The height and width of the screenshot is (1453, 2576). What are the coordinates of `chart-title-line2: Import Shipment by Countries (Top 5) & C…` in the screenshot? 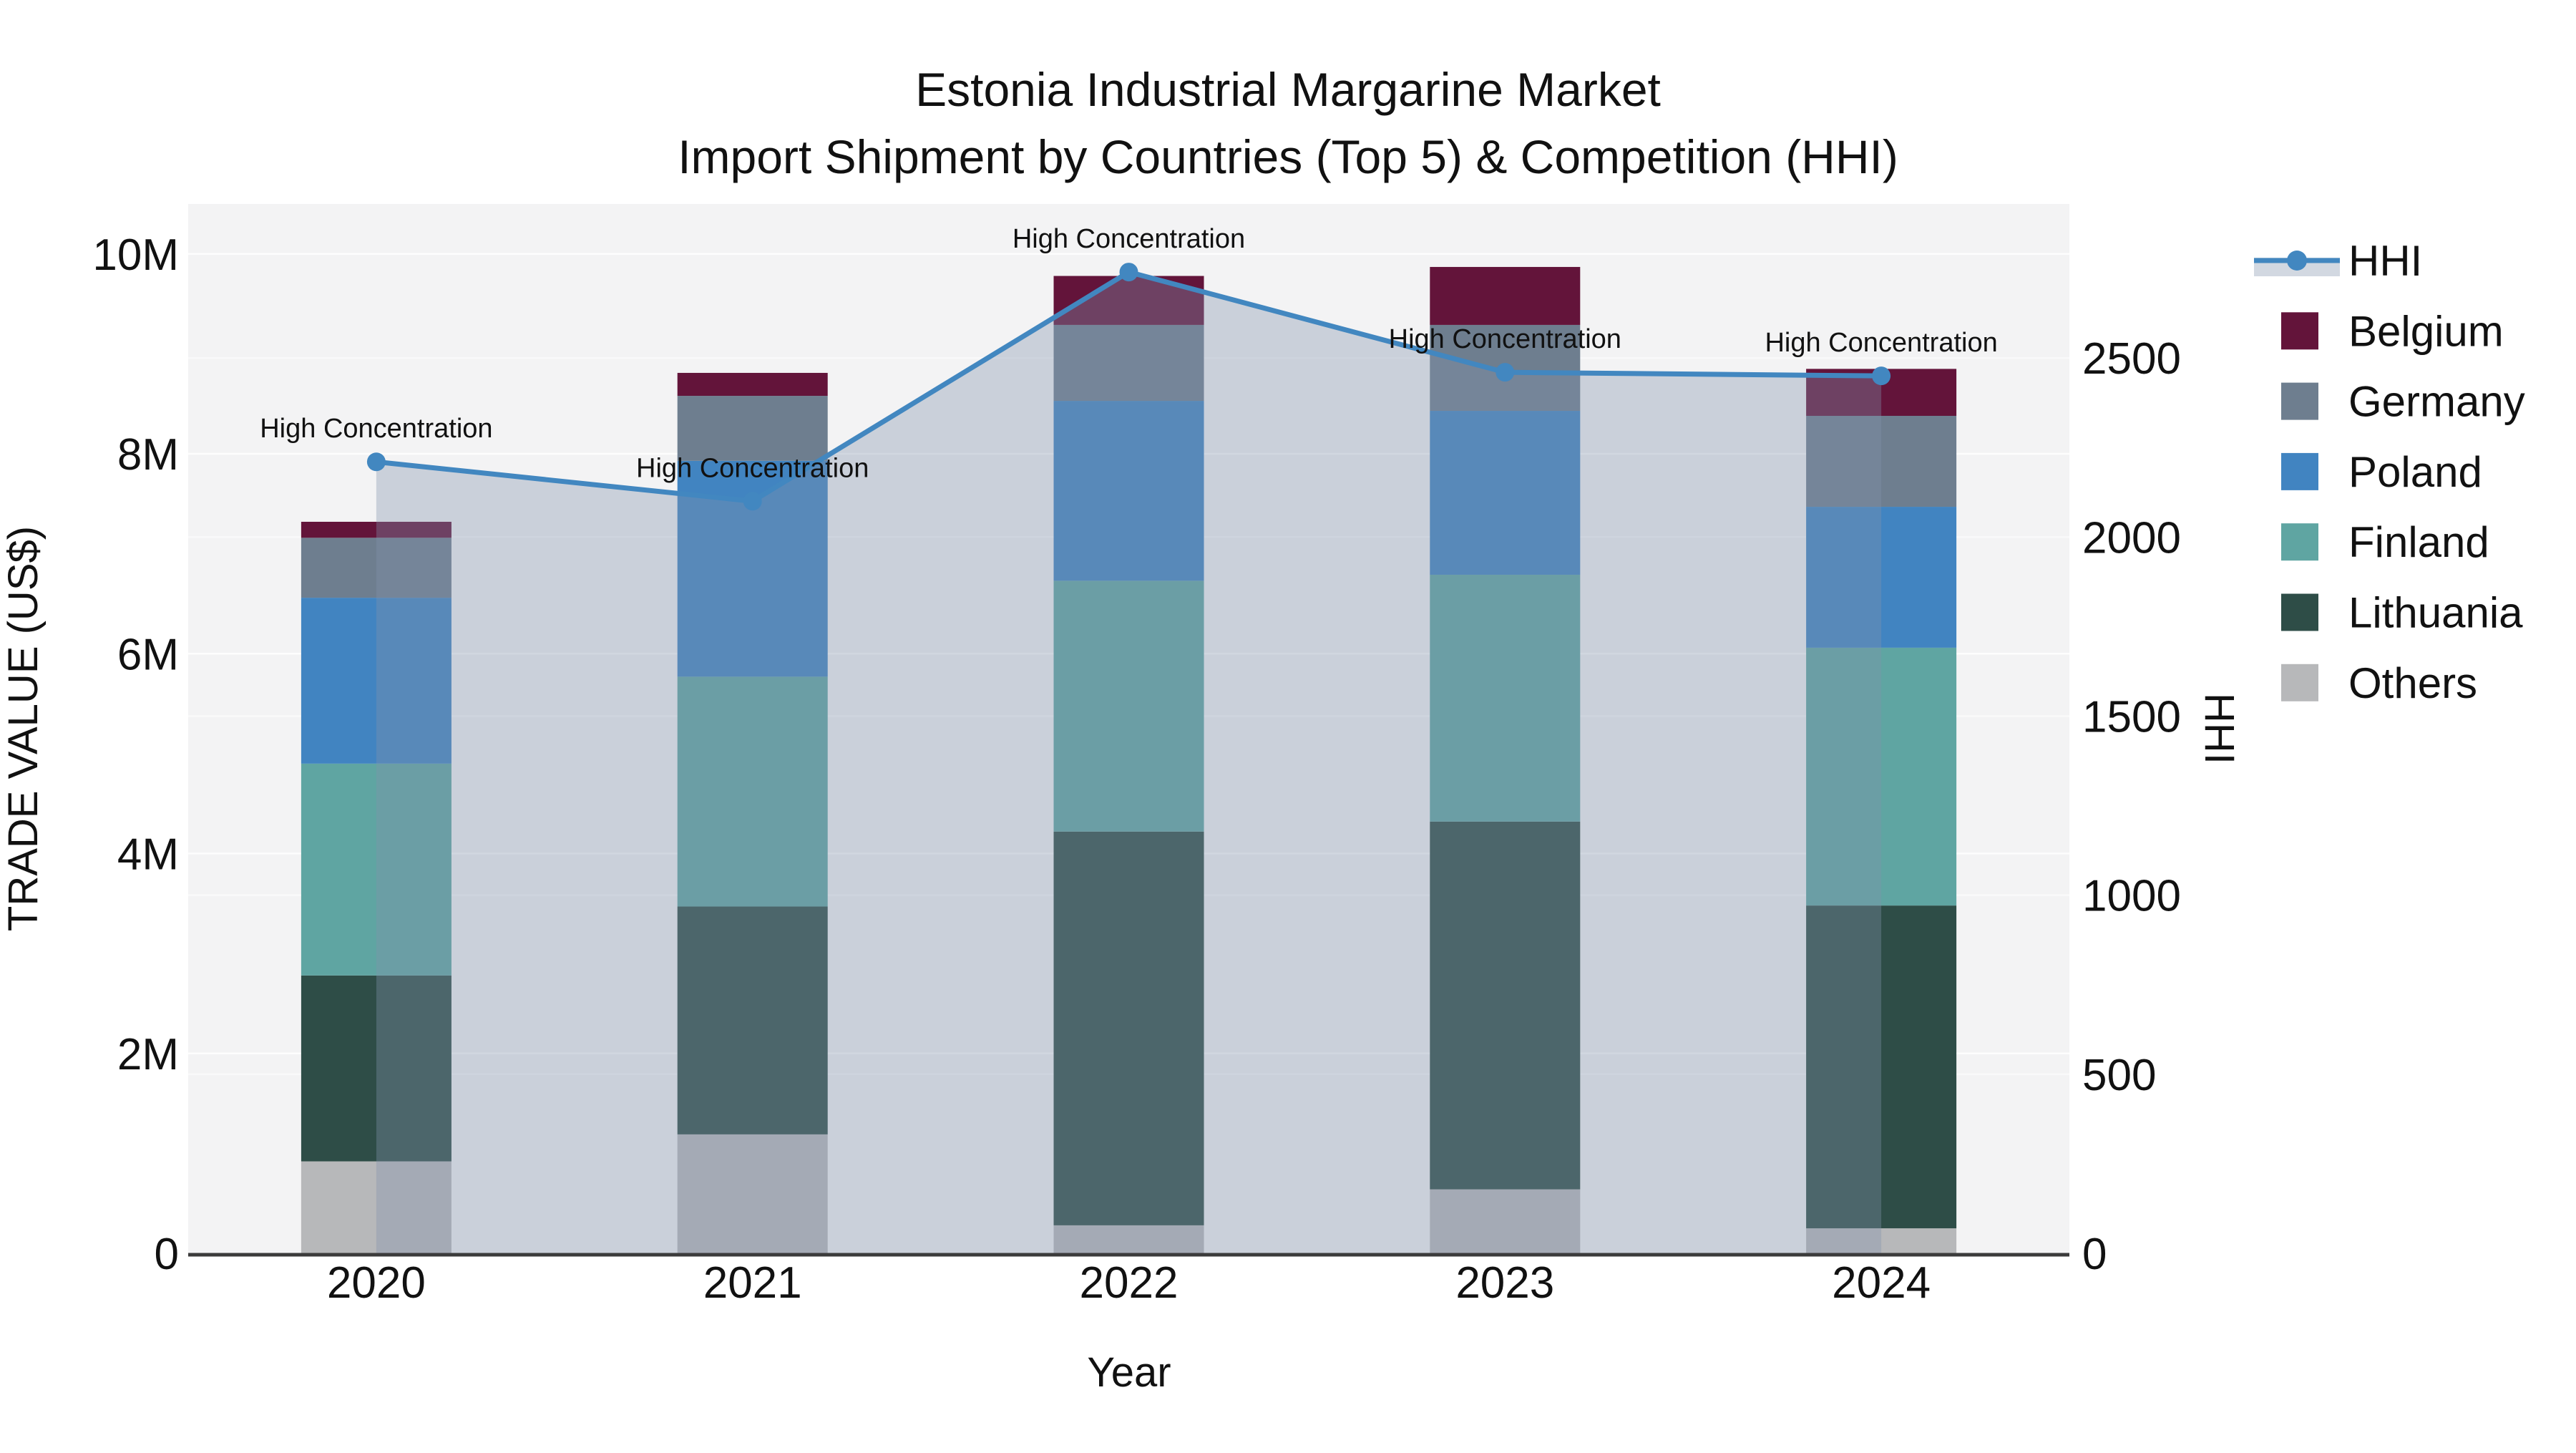 It's located at (1288, 156).